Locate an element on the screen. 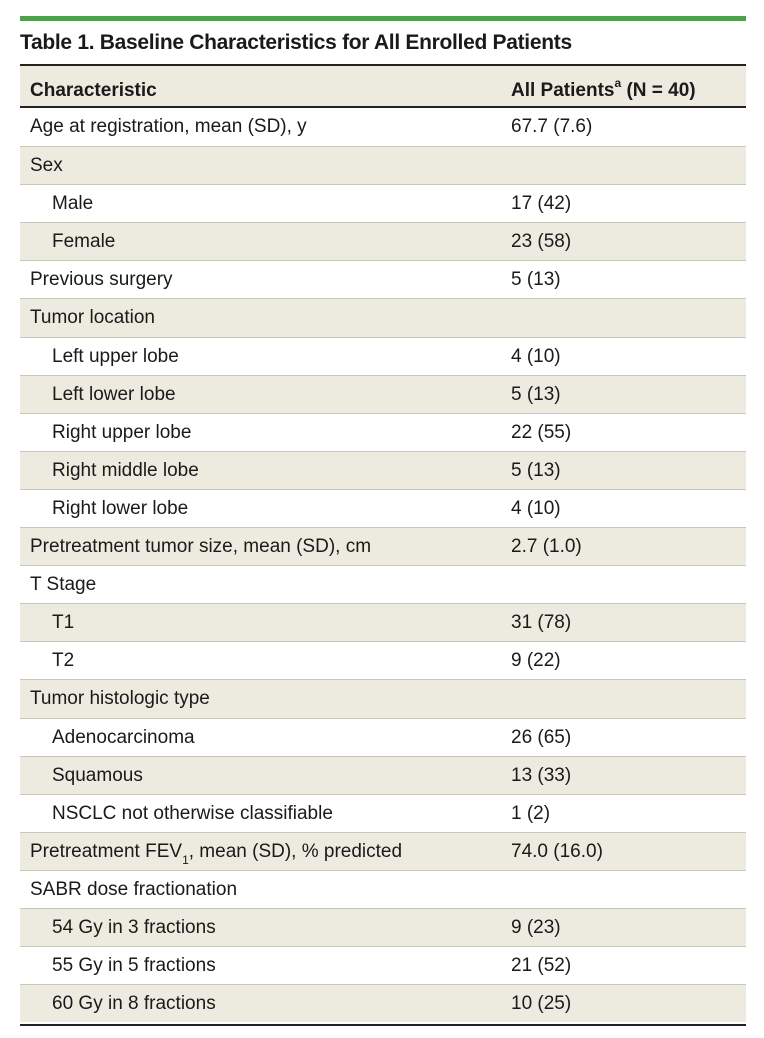 The image size is (764, 1038). row-label: 60 Gy in 8 fractions is located at coordinates (134, 1004).